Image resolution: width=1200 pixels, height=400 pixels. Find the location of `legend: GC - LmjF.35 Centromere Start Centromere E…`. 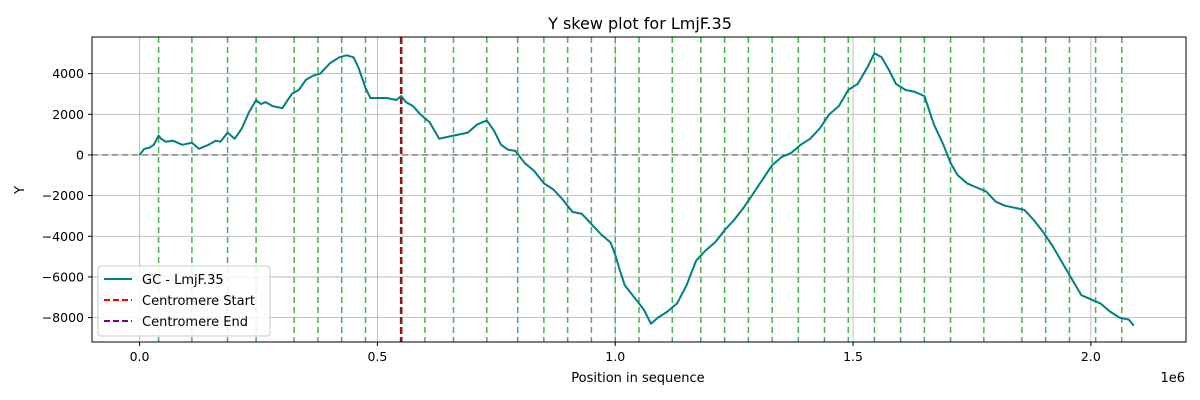

legend: GC - LmjF.35 Centromere Start Centromere E… is located at coordinates (184, 301).